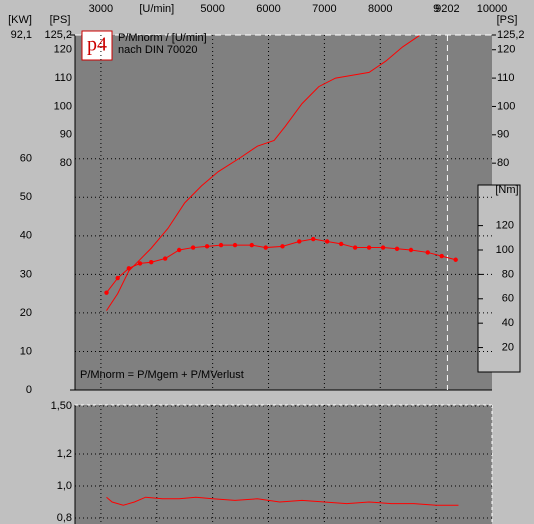 The width and height of the screenshot is (534, 524). I want to click on ps-label-right: [PS], so click(507, 20).